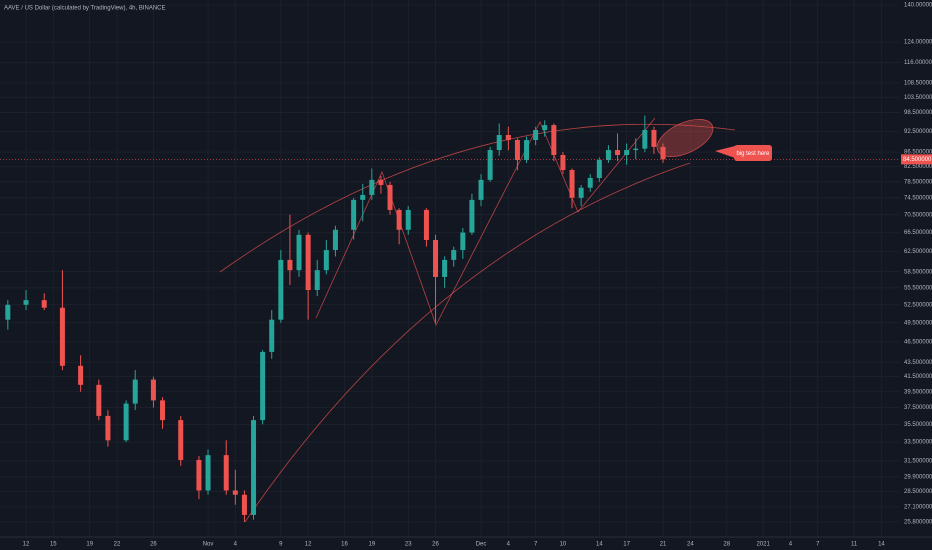 The height and width of the screenshot is (550, 932). What do you see at coordinates (599, 545) in the screenshot?
I see `x-tick-label: 14` at bounding box center [599, 545].